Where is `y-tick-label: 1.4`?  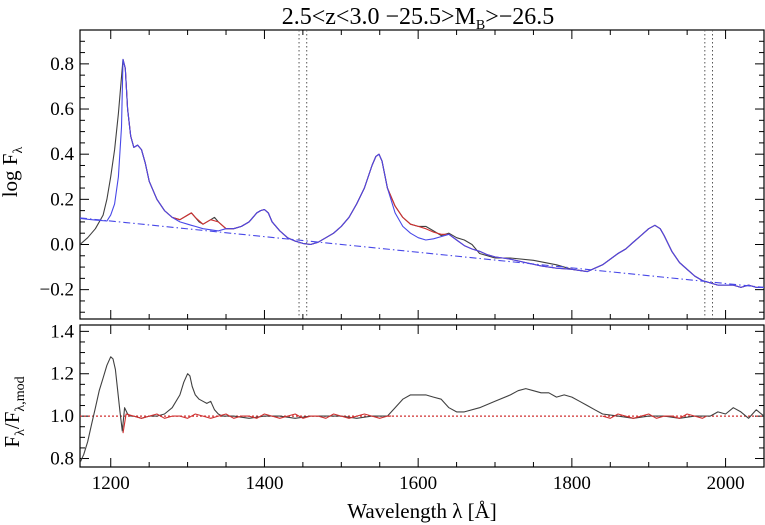 y-tick-label: 1.4 is located at coordinates (62, 331).